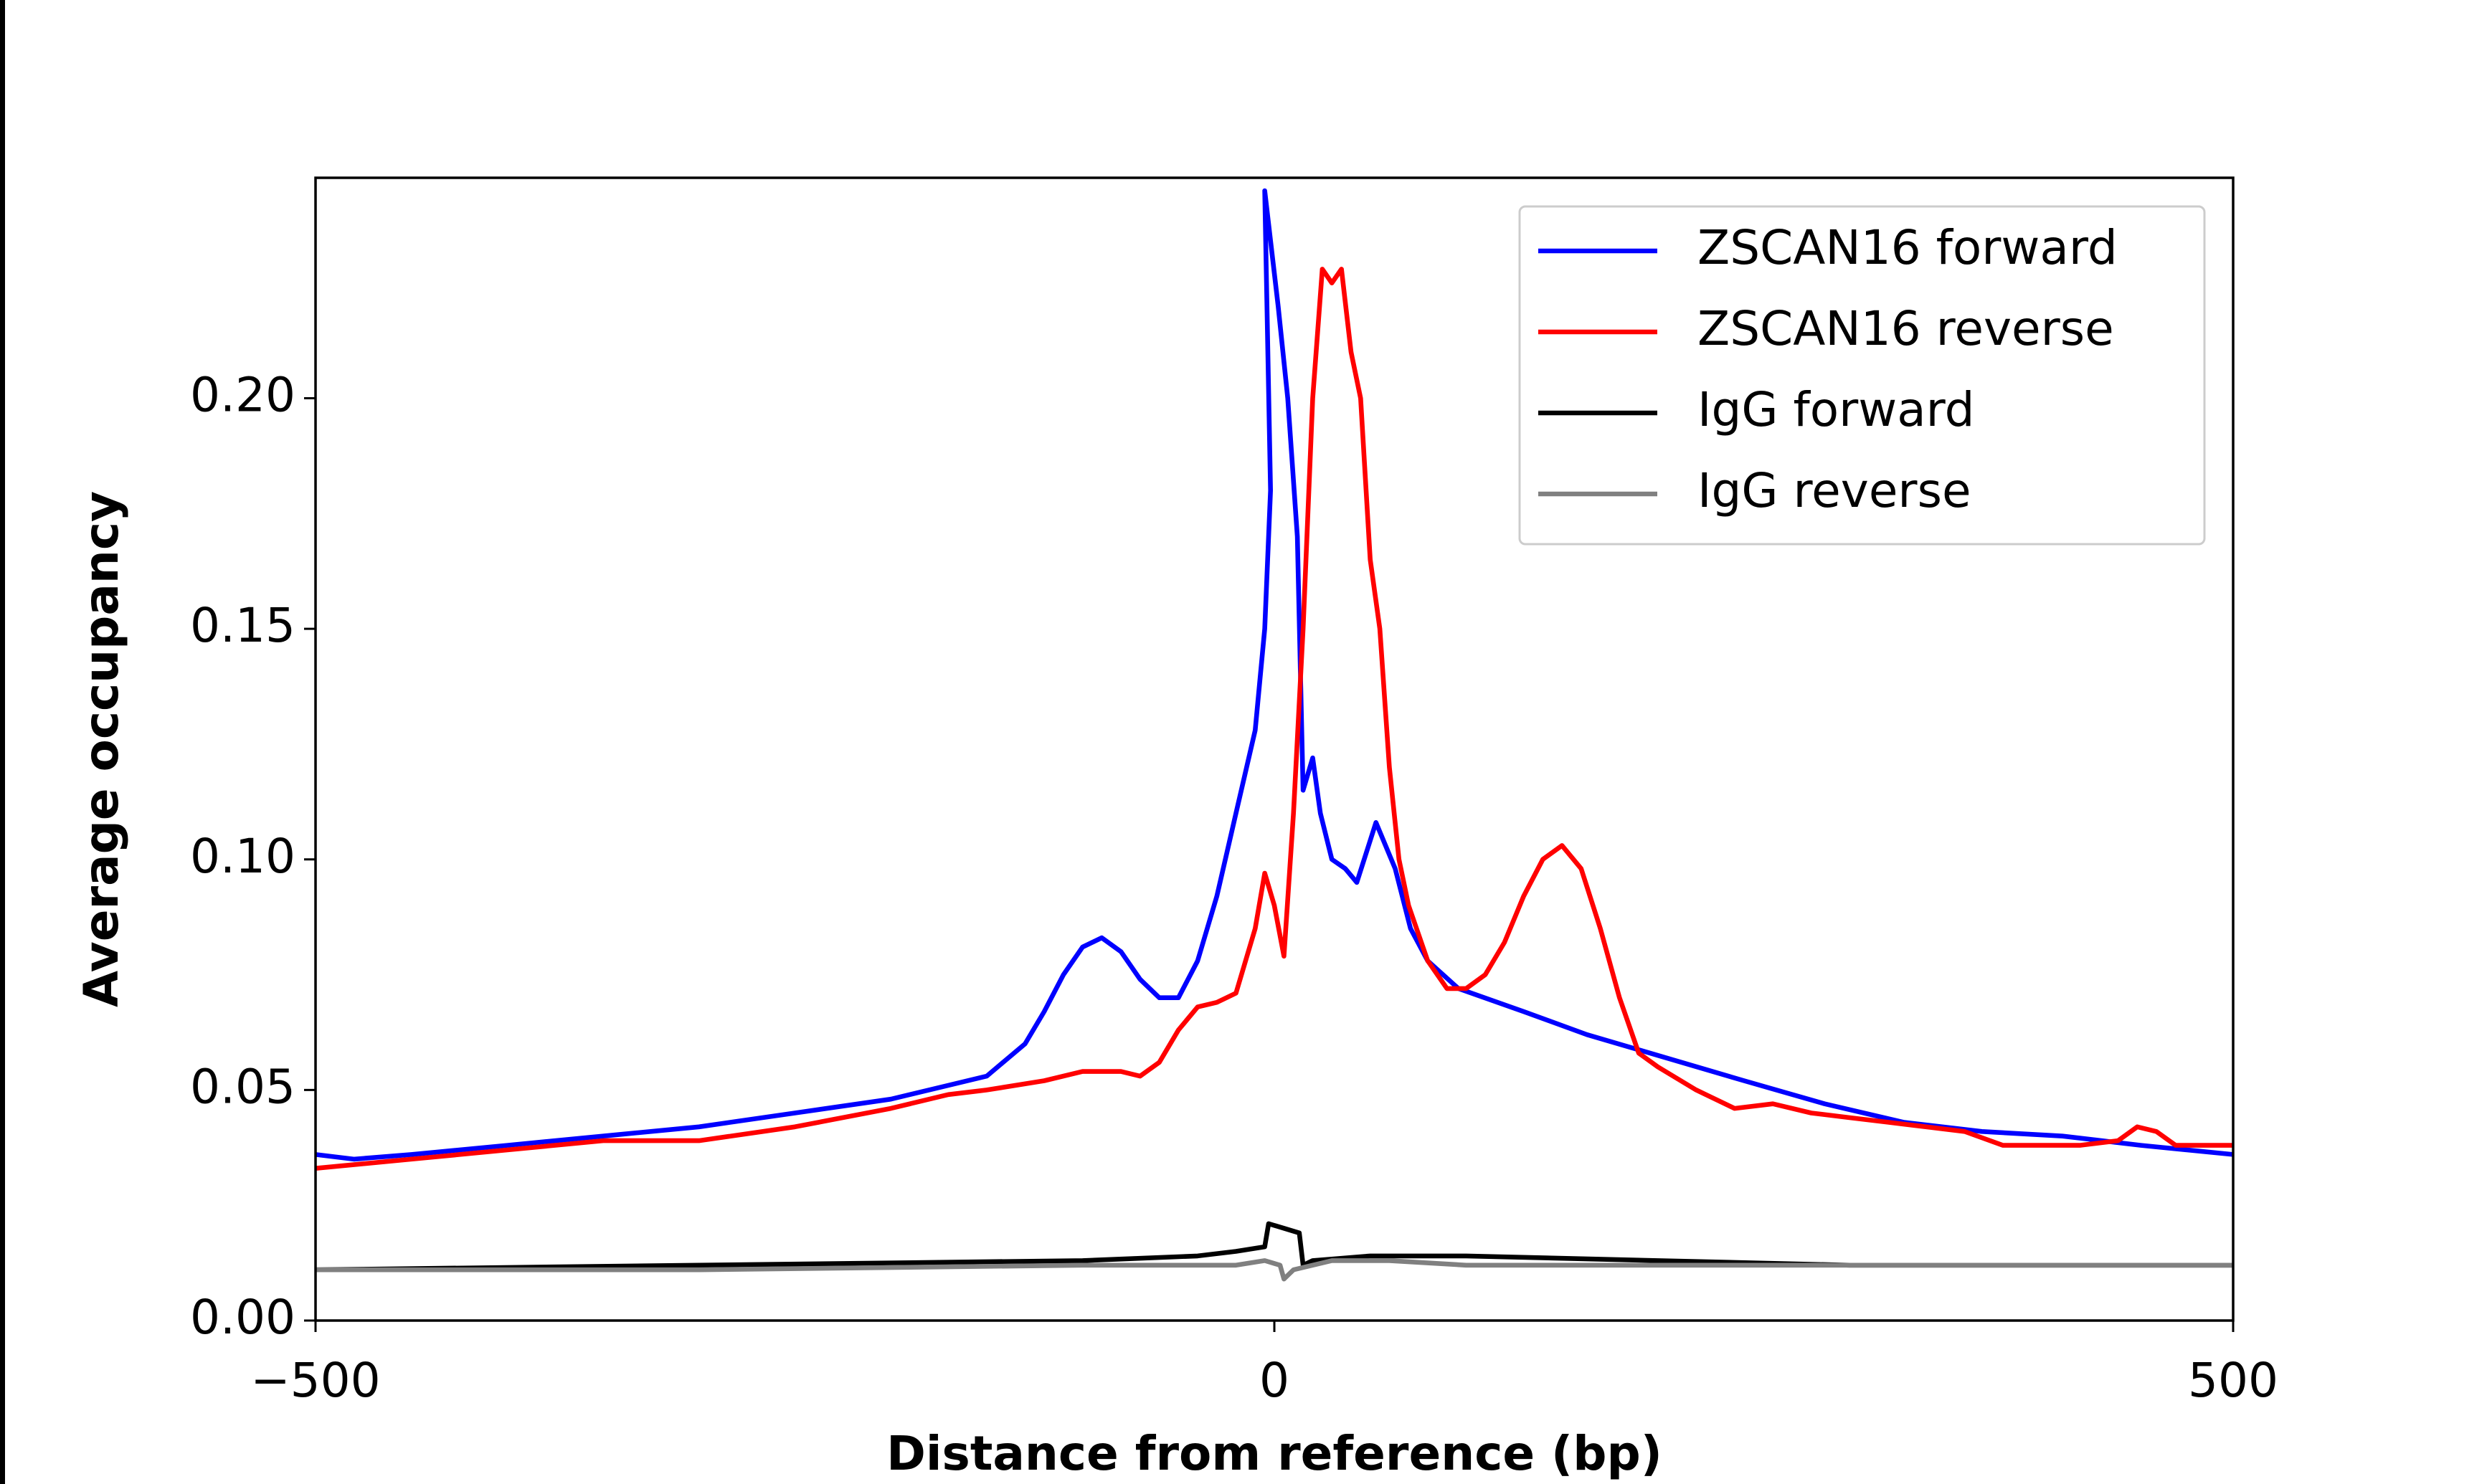  I want to click on y-tick-label: 0.20, so click(243, 395).